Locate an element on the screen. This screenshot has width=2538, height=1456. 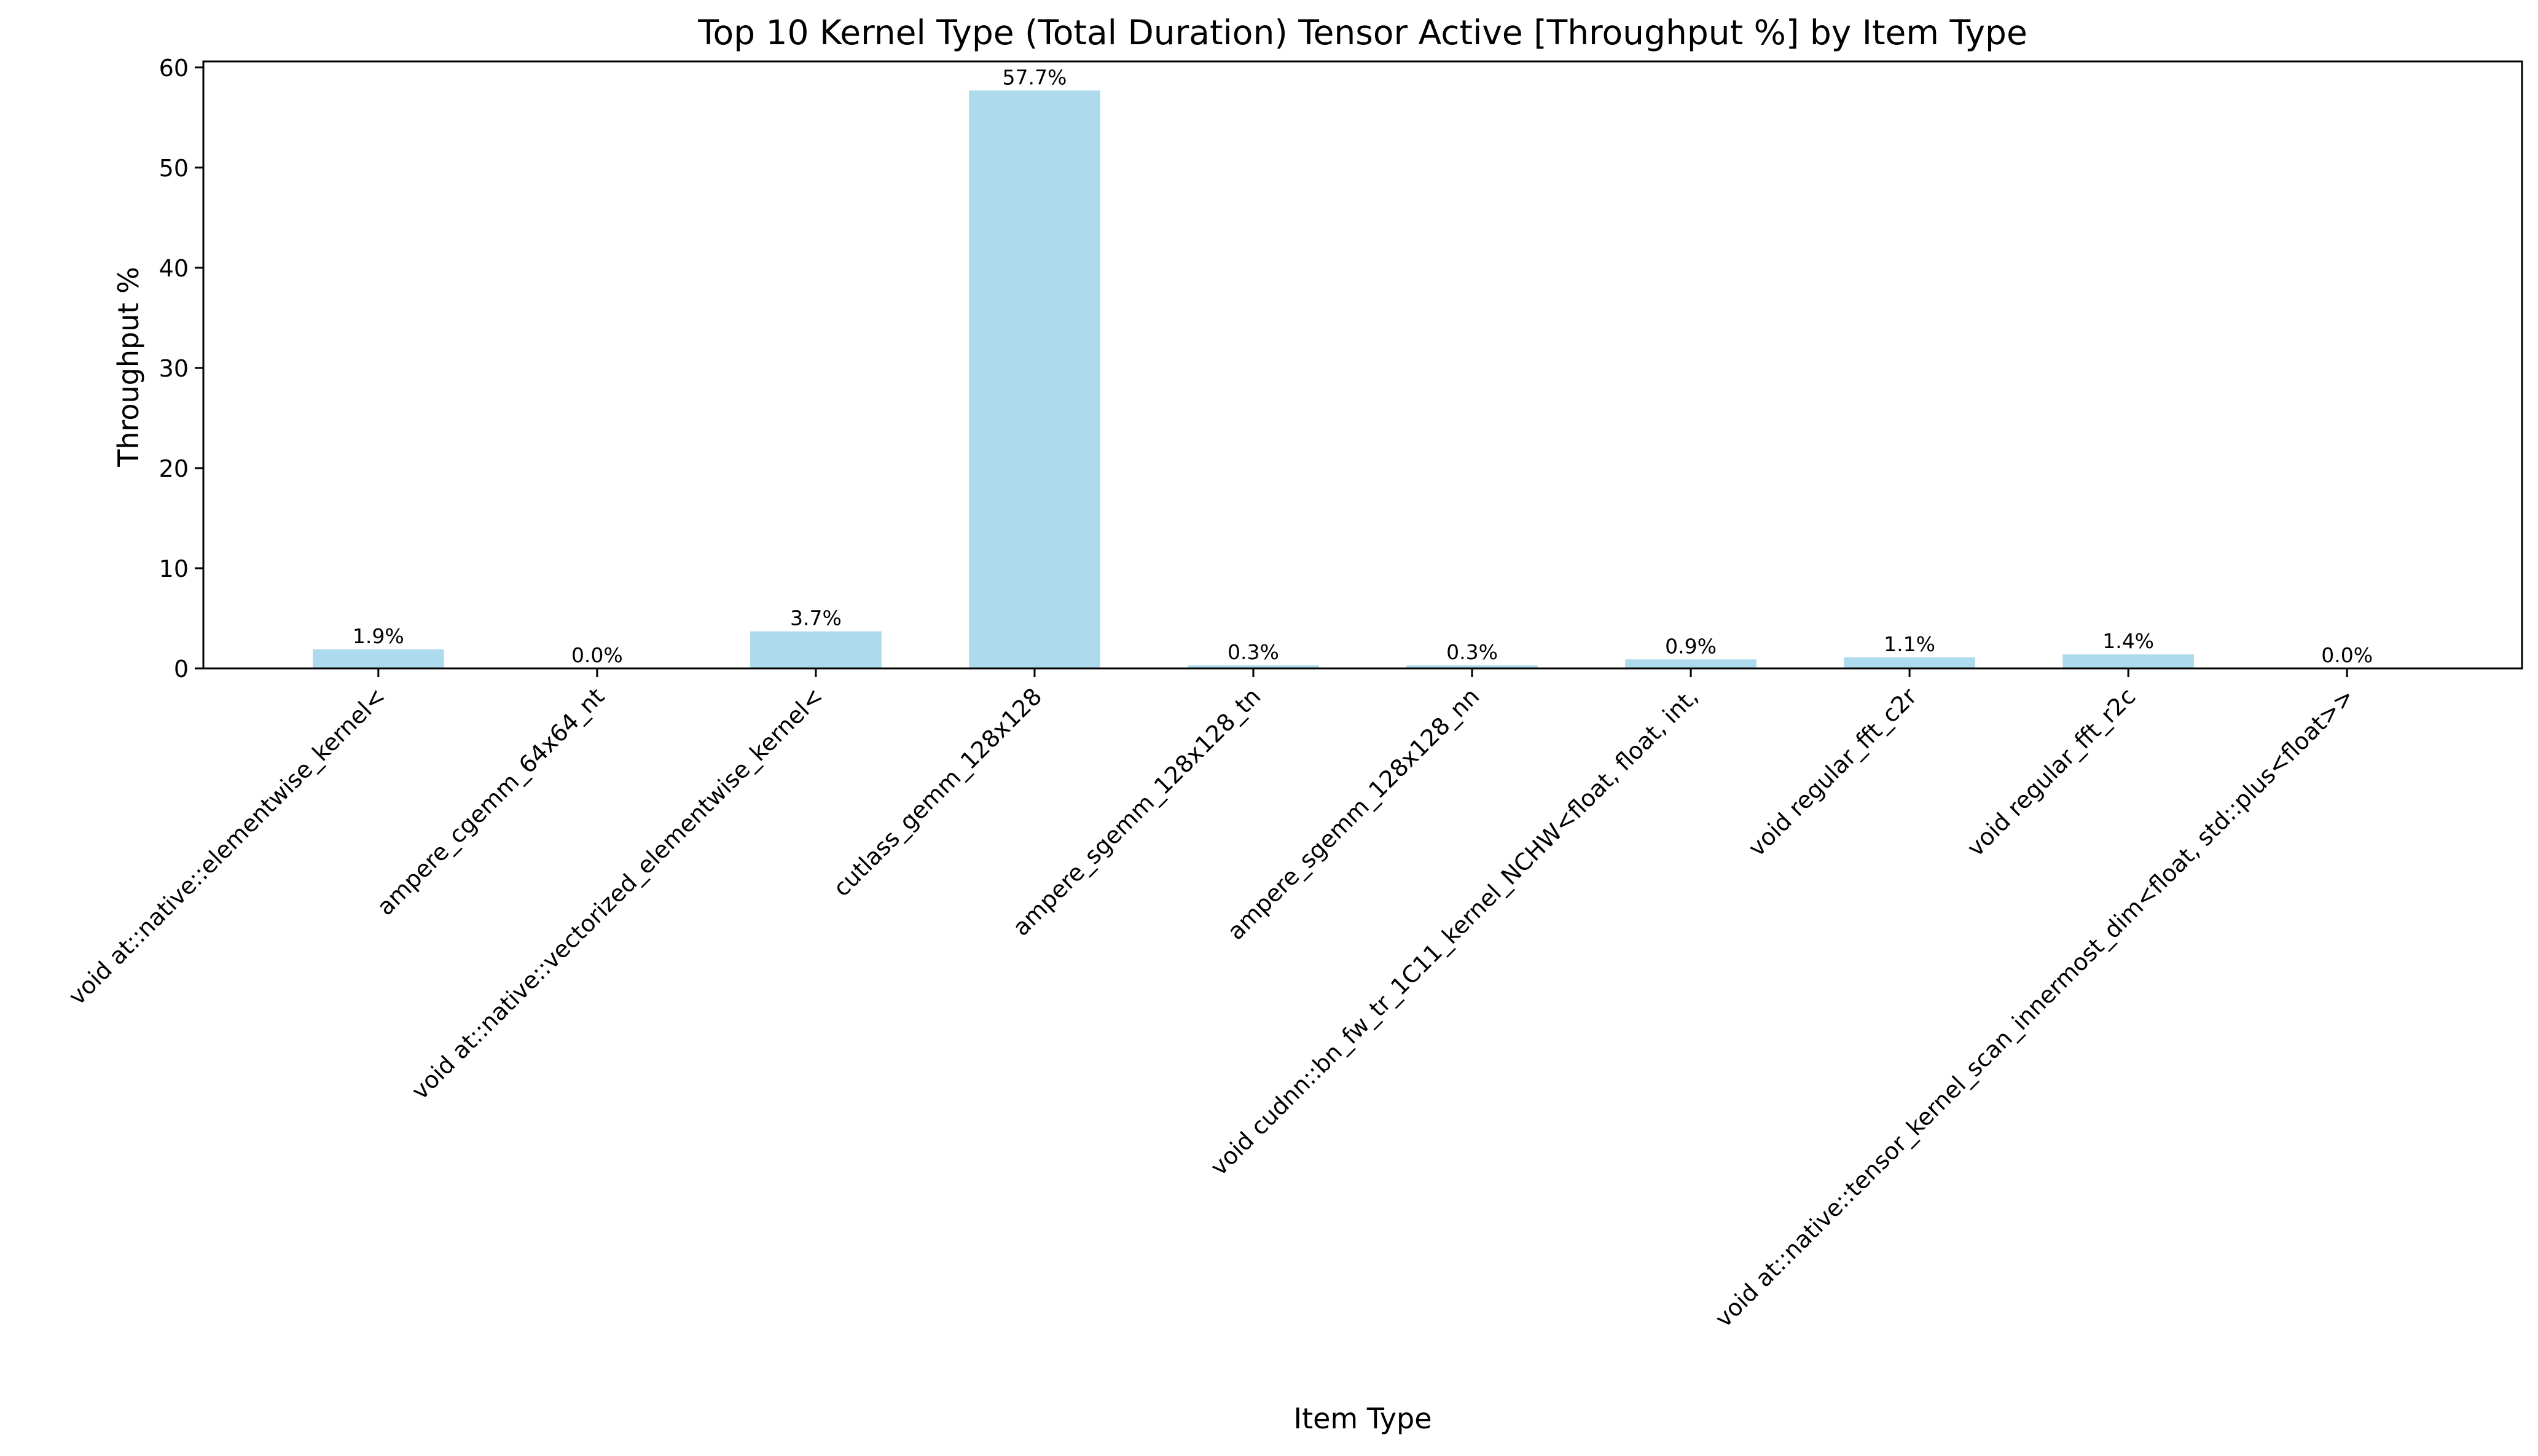
data-label-9: 0.0% is located at coordinates (2347, 655).